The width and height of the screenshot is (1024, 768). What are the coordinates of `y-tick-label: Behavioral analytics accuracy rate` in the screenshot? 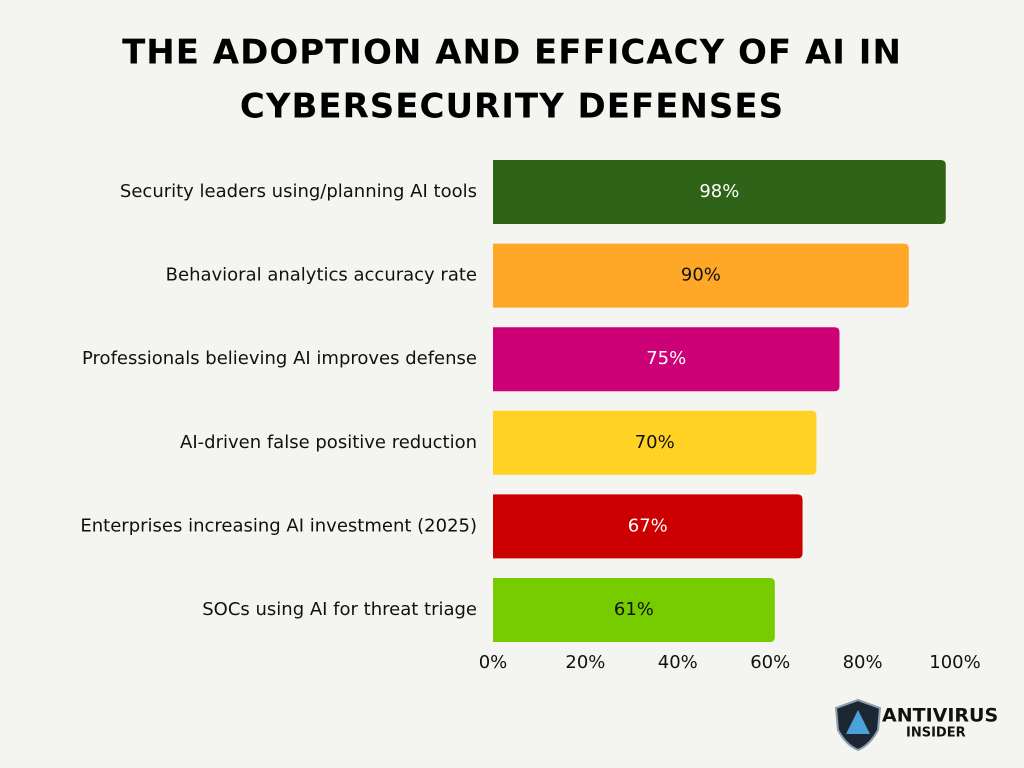 It's located at (321, 275).